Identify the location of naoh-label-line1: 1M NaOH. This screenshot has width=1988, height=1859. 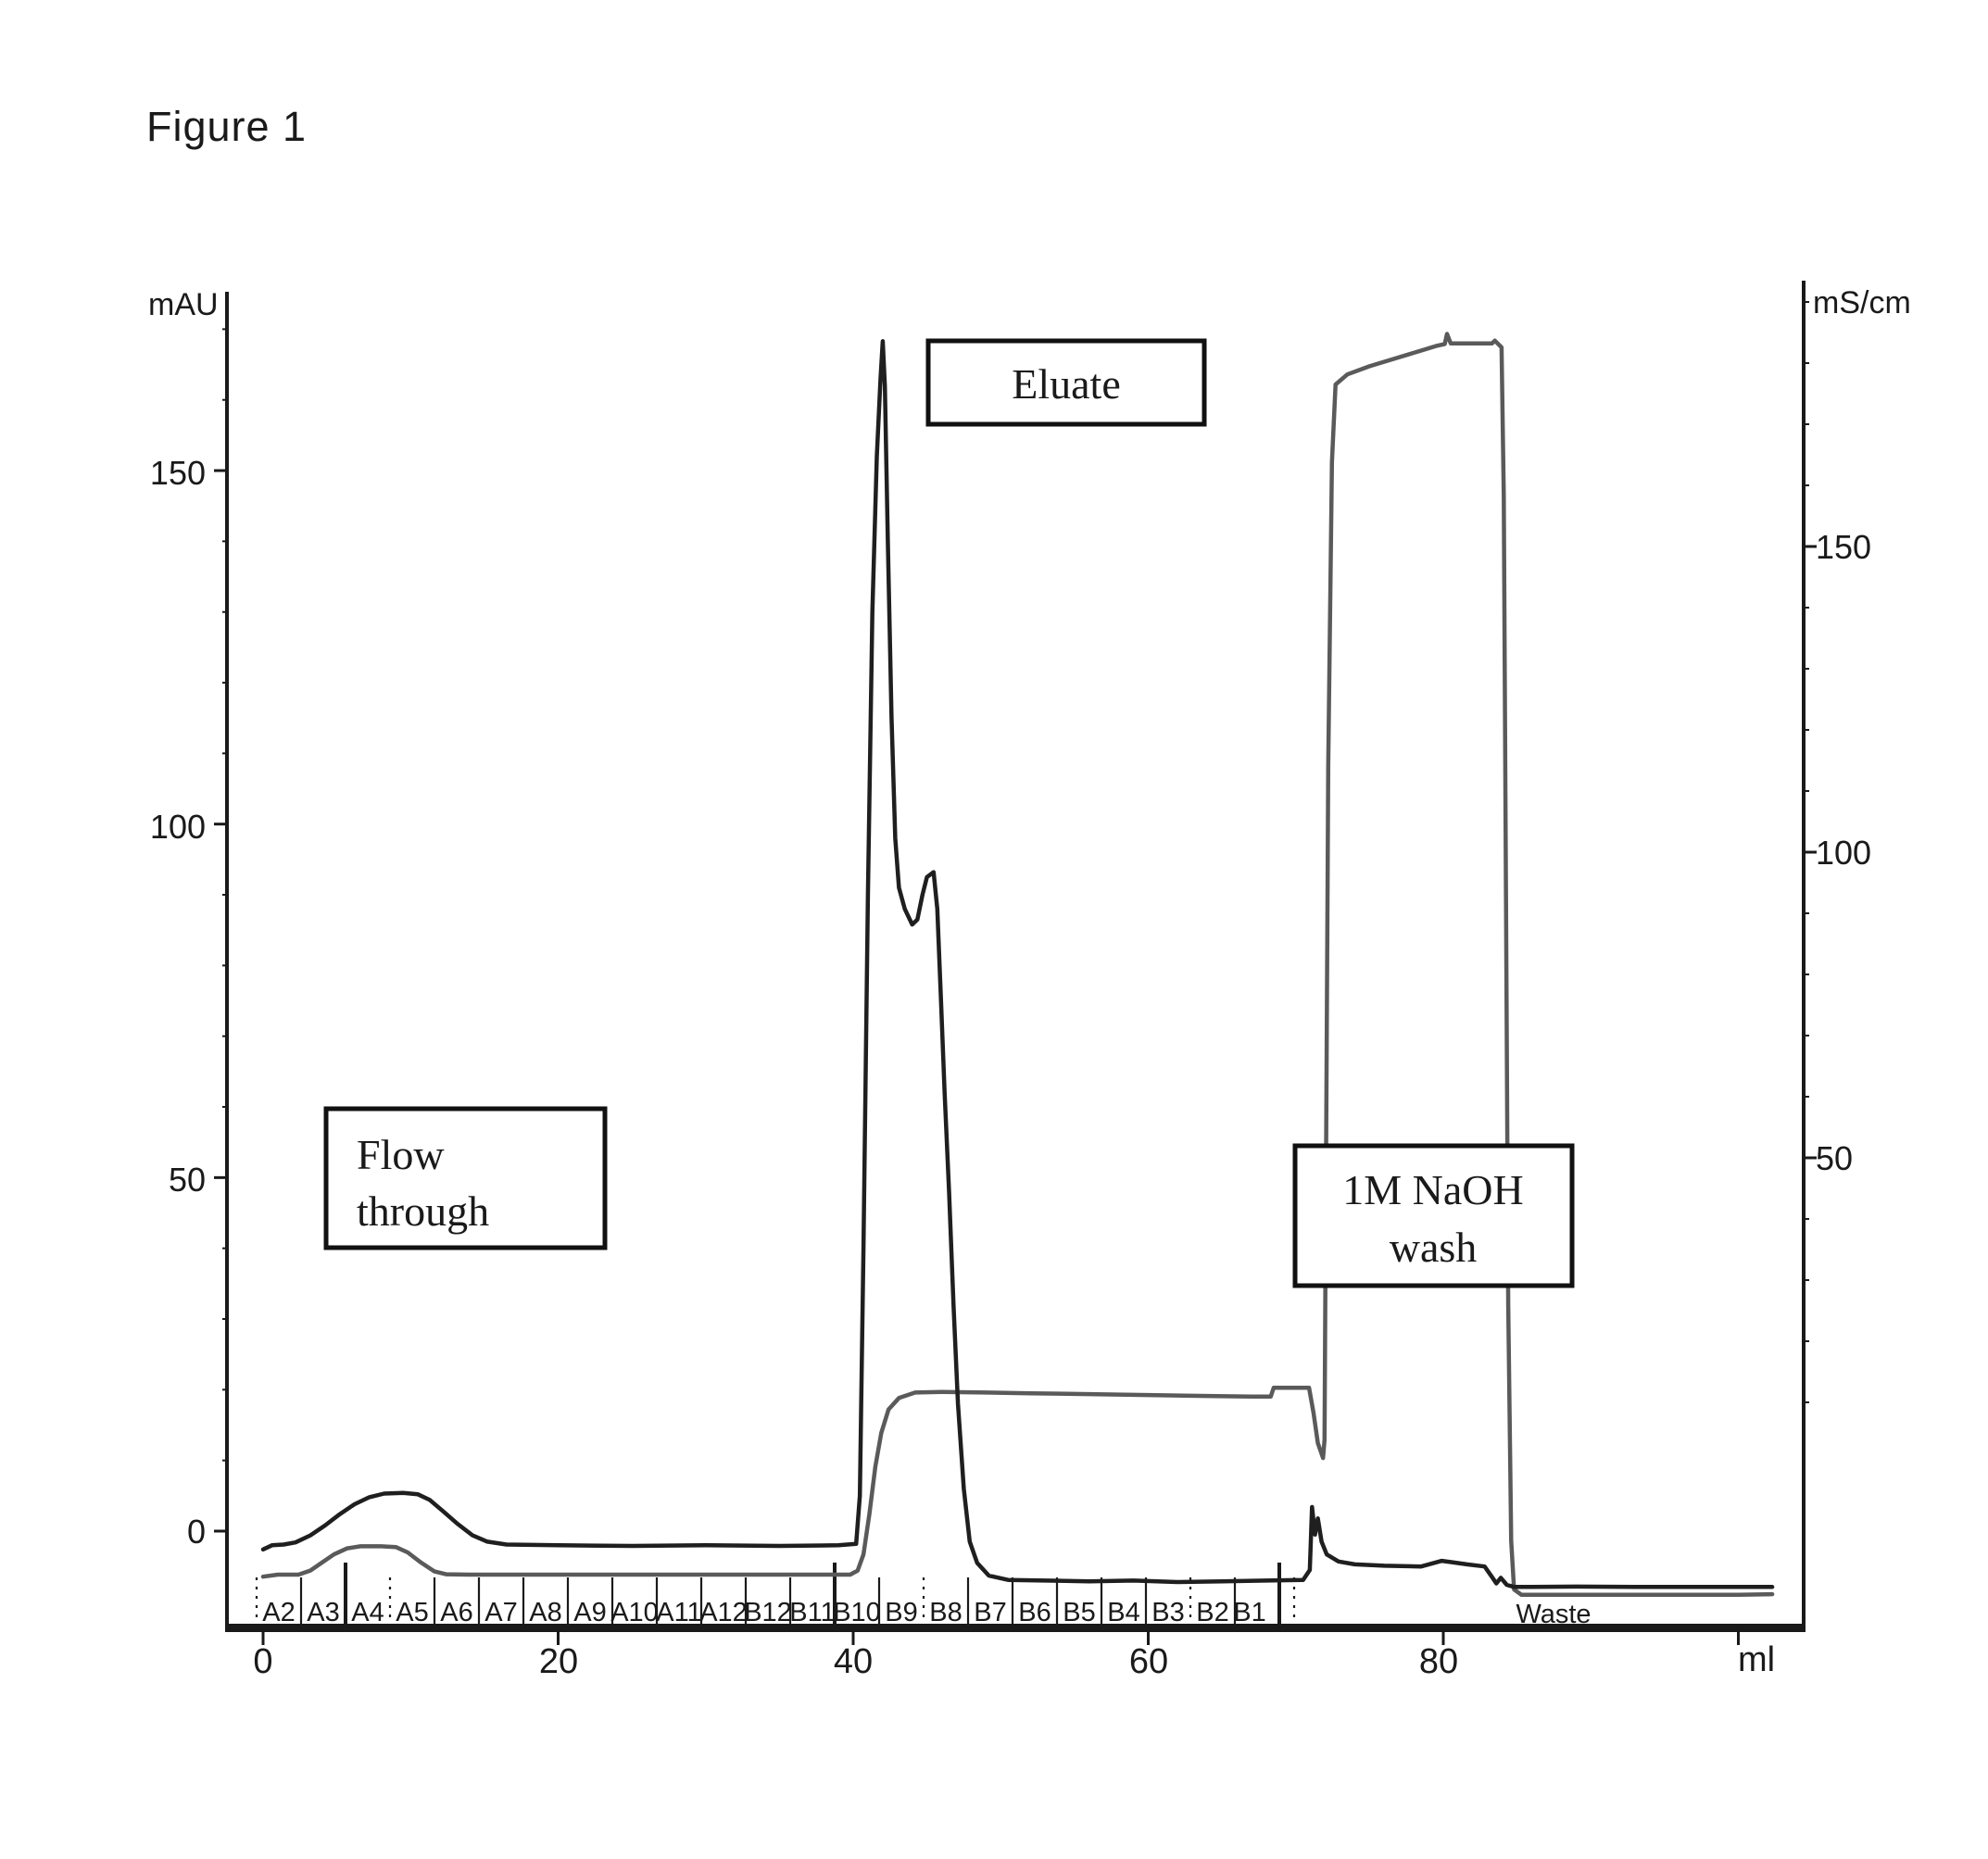
(1432, 1189).